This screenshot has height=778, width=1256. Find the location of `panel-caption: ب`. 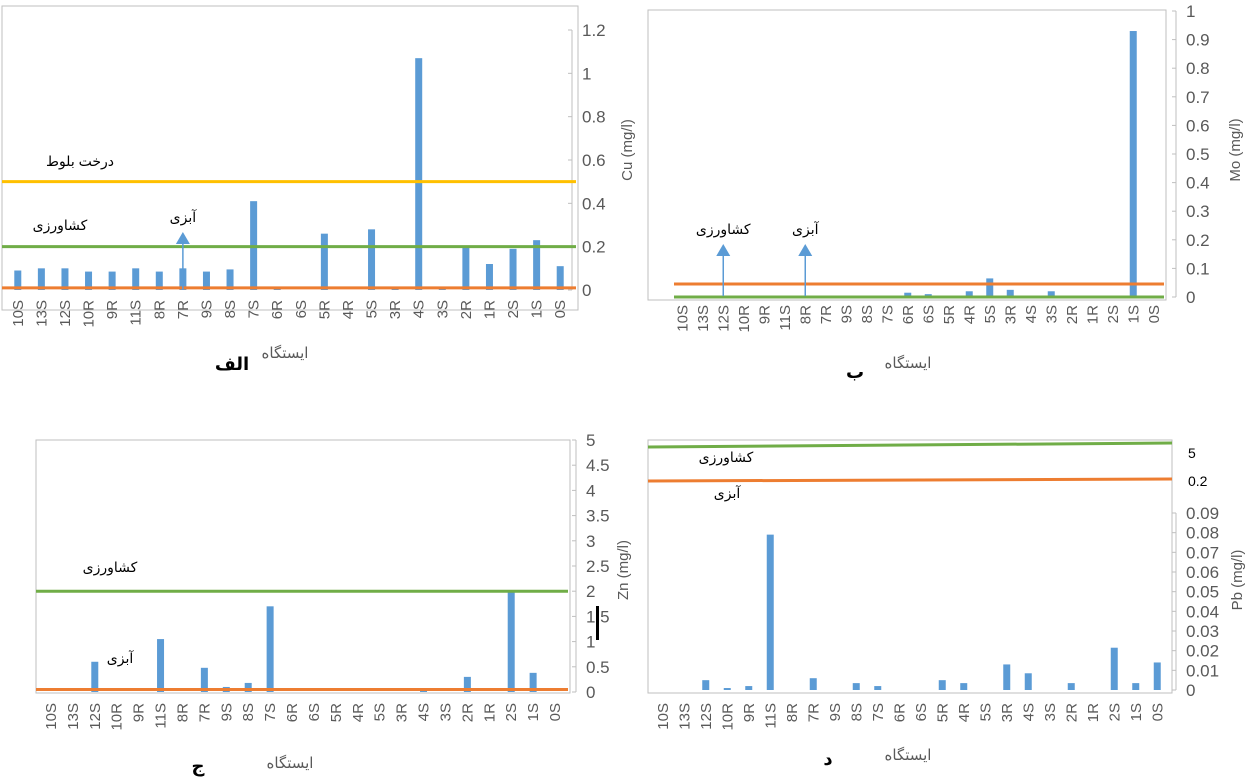

panel-caption: ب is located at coordinates (855, 372).